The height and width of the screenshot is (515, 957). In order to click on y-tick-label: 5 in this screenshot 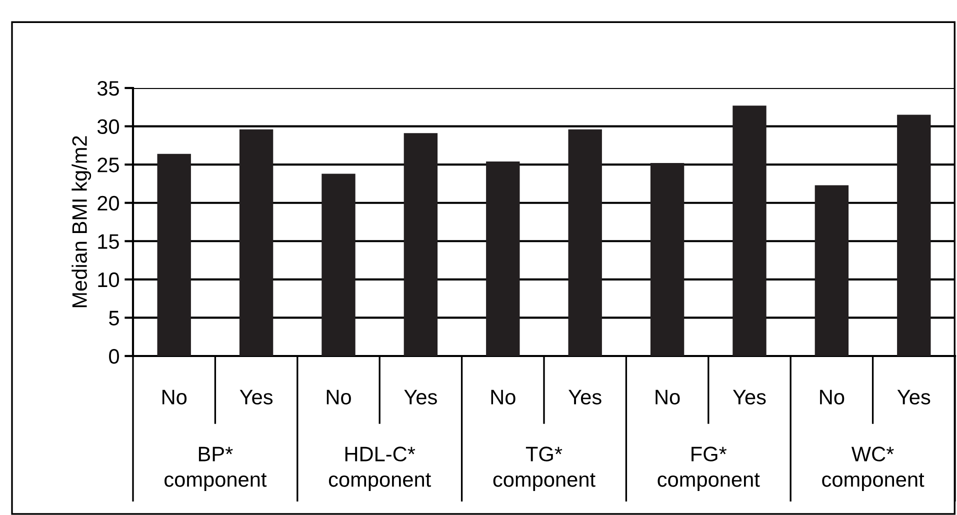, I will do `click(114, 318)`.